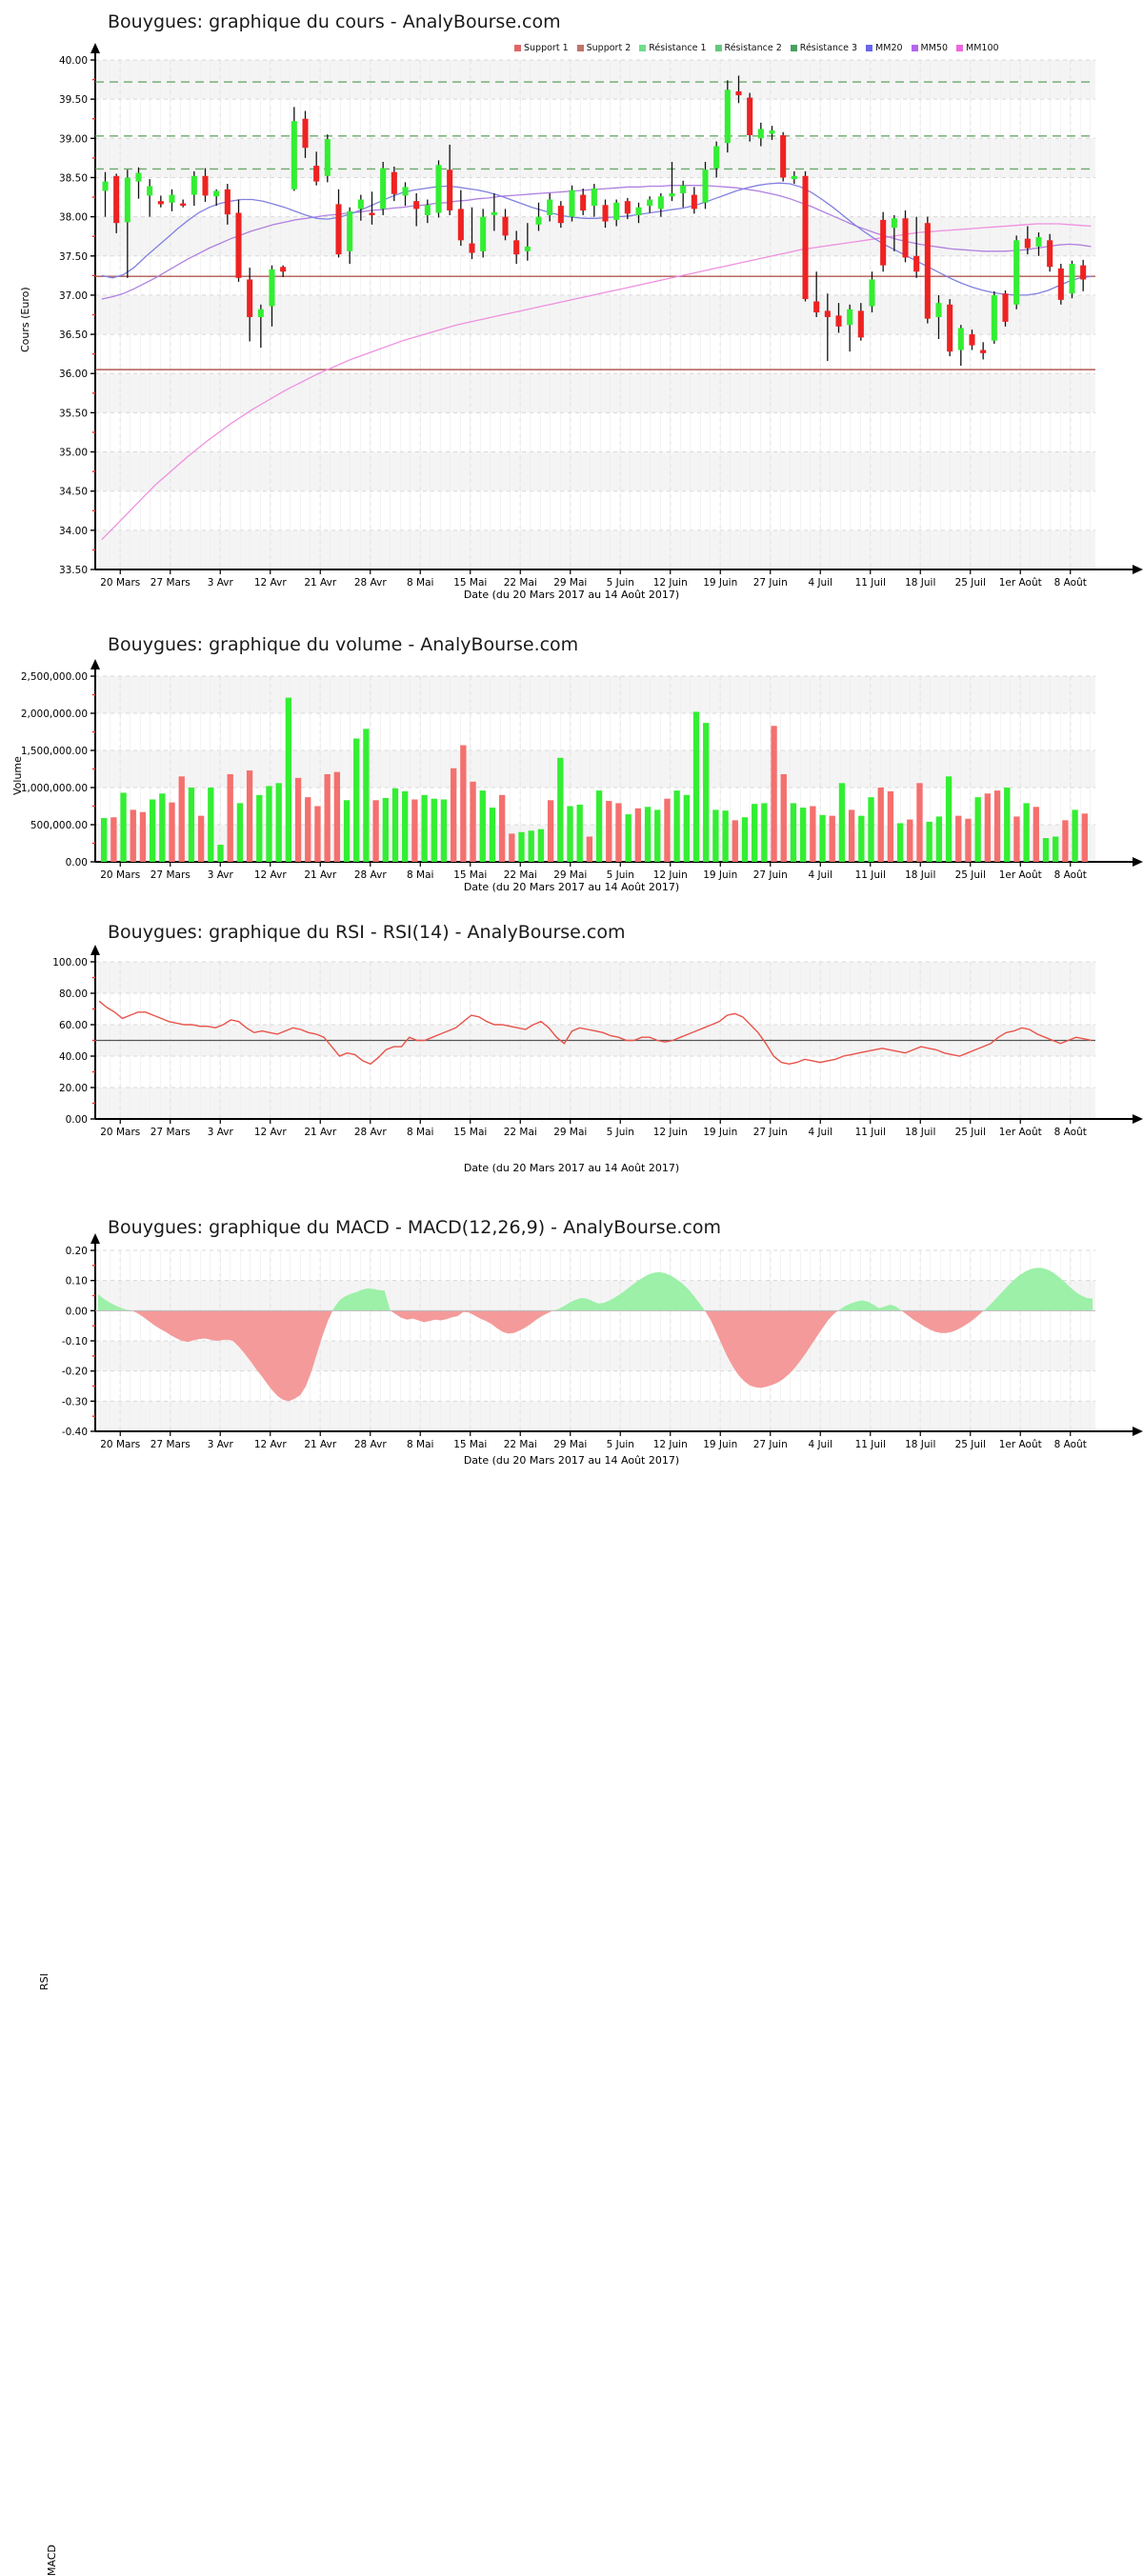  I want to click on legend-label: Résistance 3, so click(828, 48).